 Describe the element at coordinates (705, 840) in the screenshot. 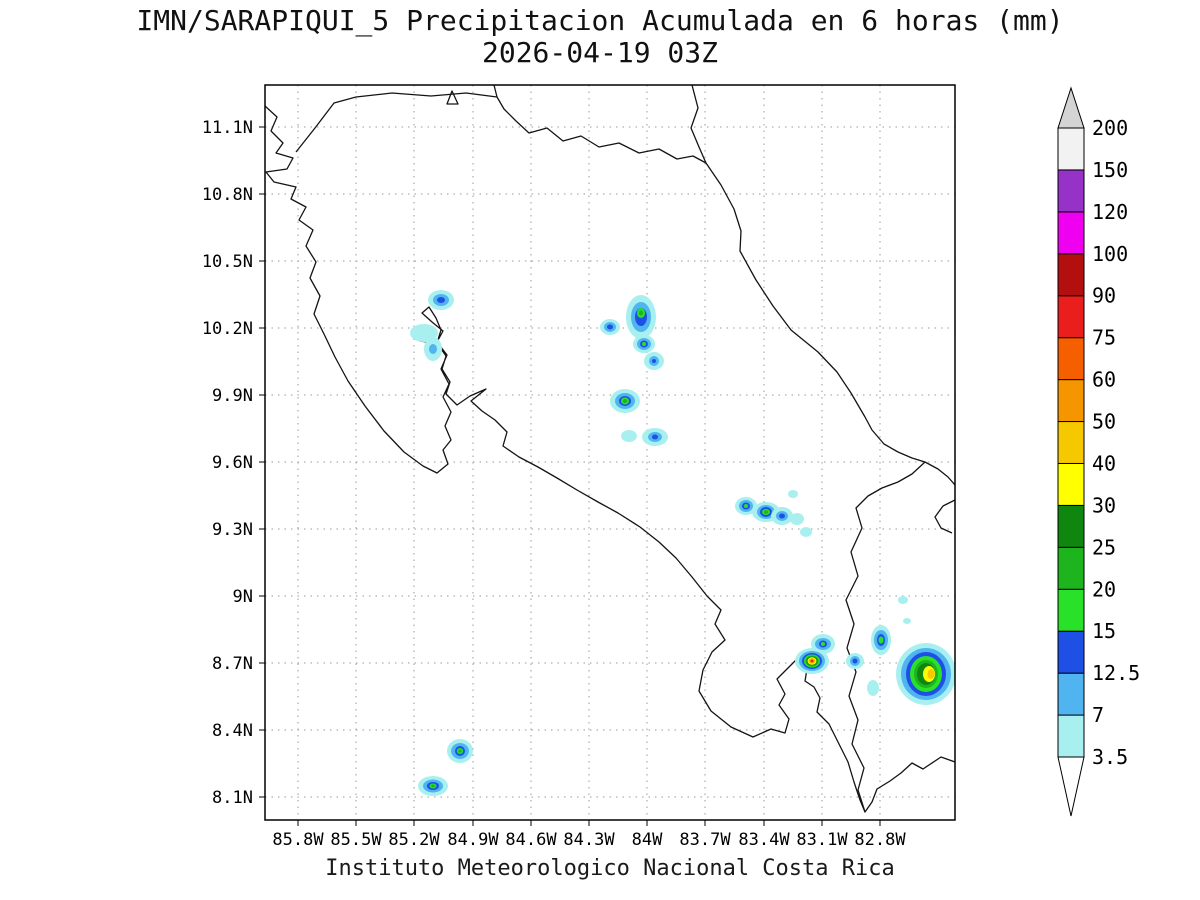

I see `x-tick-label: 83.7W` at that location.